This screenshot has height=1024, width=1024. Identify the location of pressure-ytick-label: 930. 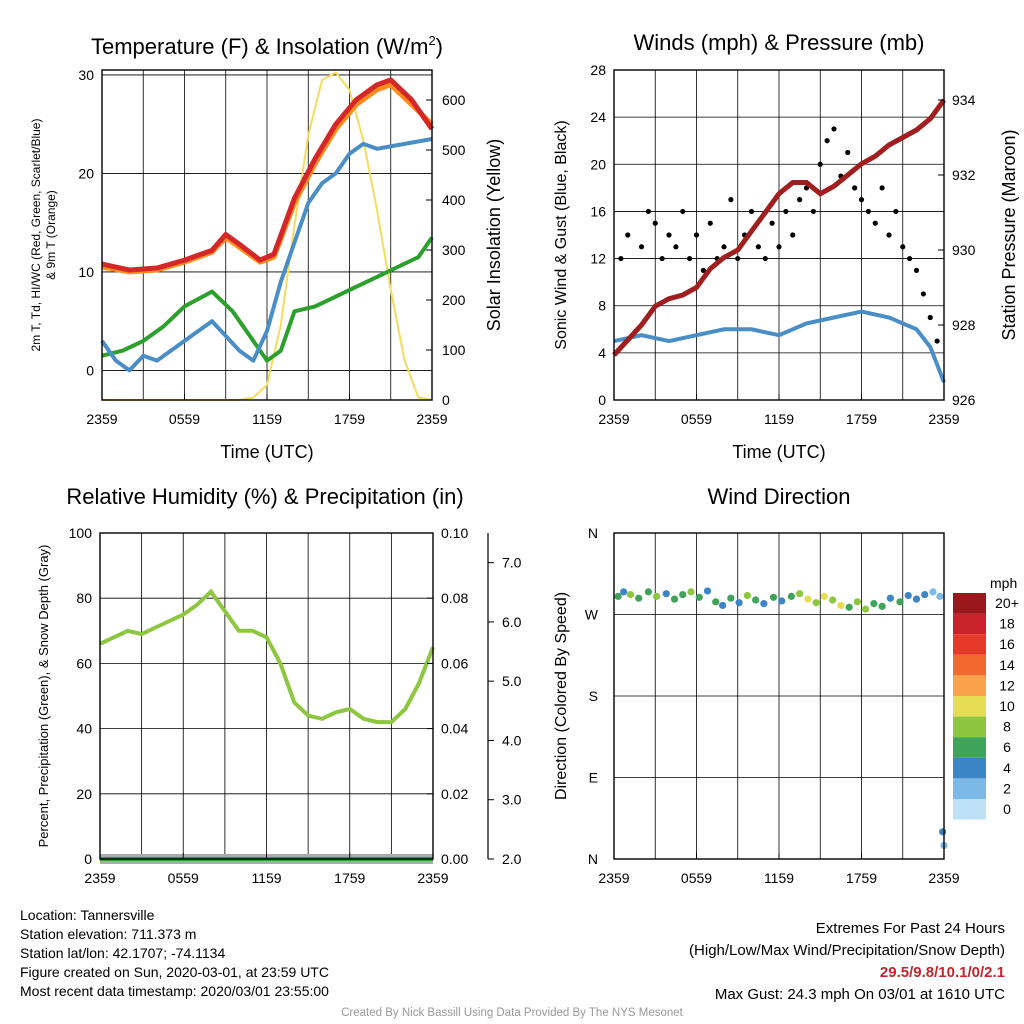
(964, 250).